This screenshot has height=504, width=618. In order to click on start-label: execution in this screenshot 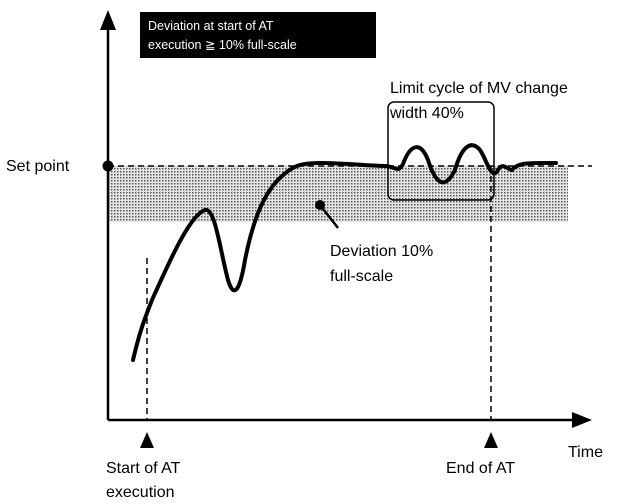, I will do `click(140, 492)`.